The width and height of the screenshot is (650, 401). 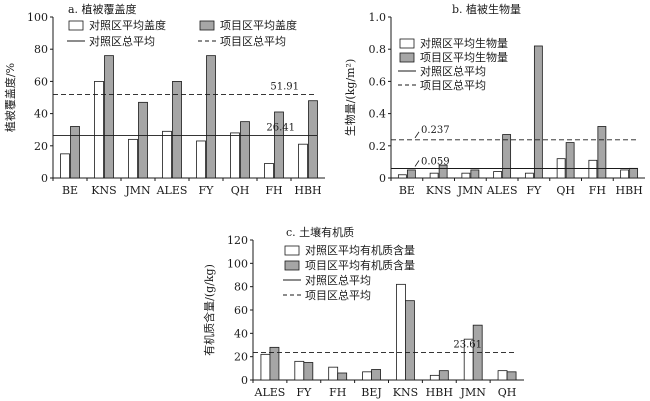 What do you see at coordinates (371, 392) in the screenshot?
I see `x-tick-label: BEJ` at bounding box center [371, 392].